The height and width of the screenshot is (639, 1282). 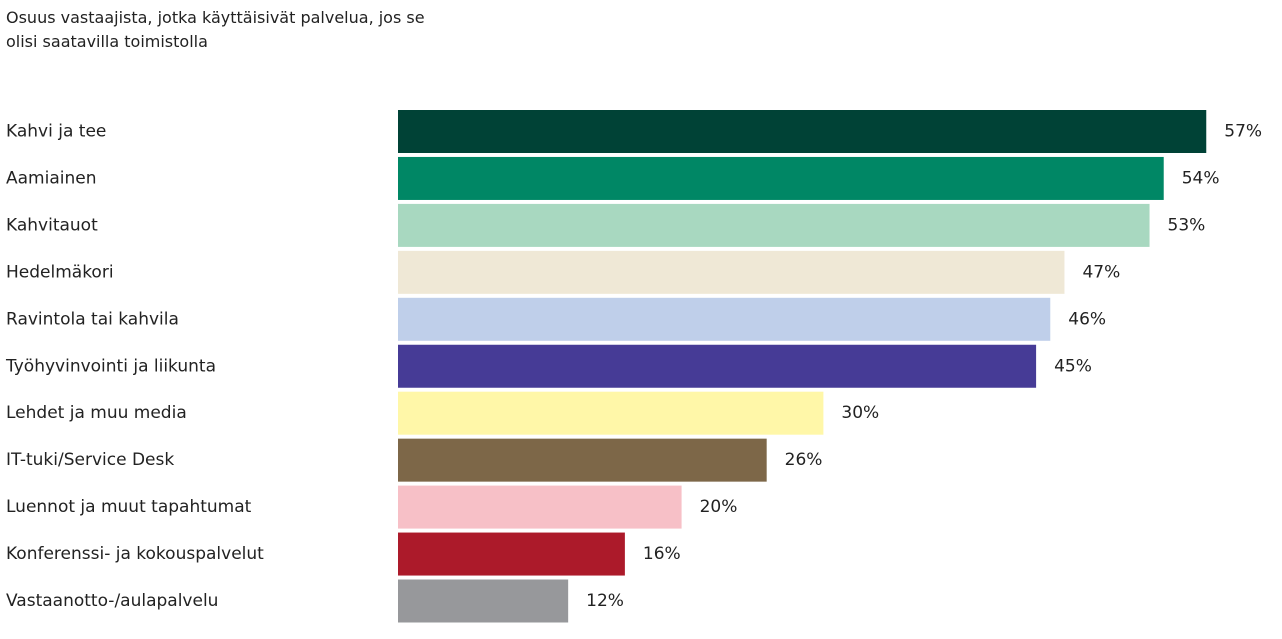 What do you see at coordinates (860, 413) in the screenshot?
I see `value-label: 30%` at bounding box center [860, 413].